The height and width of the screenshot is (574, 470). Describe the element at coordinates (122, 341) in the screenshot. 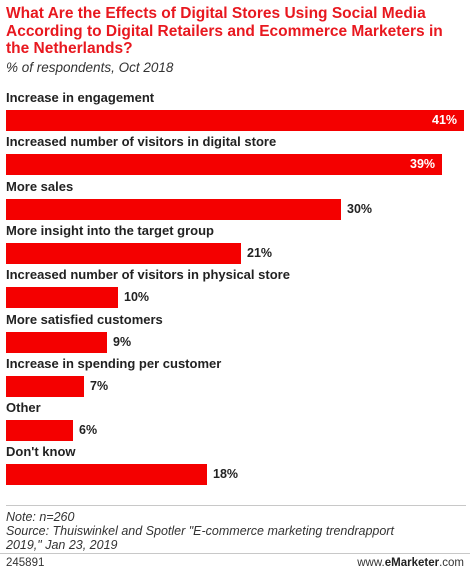

I see `value-label: 9%` at that location.